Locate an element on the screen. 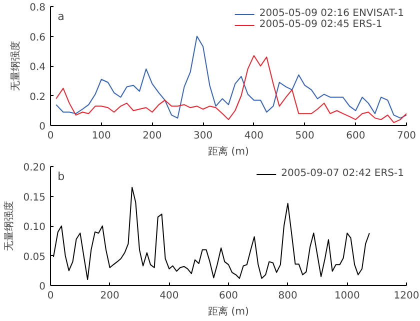 This screenshot has width=420, height=321. legend-label: 2005-05-09 02:45 ERS-1 is located at coordinates (320, 24).